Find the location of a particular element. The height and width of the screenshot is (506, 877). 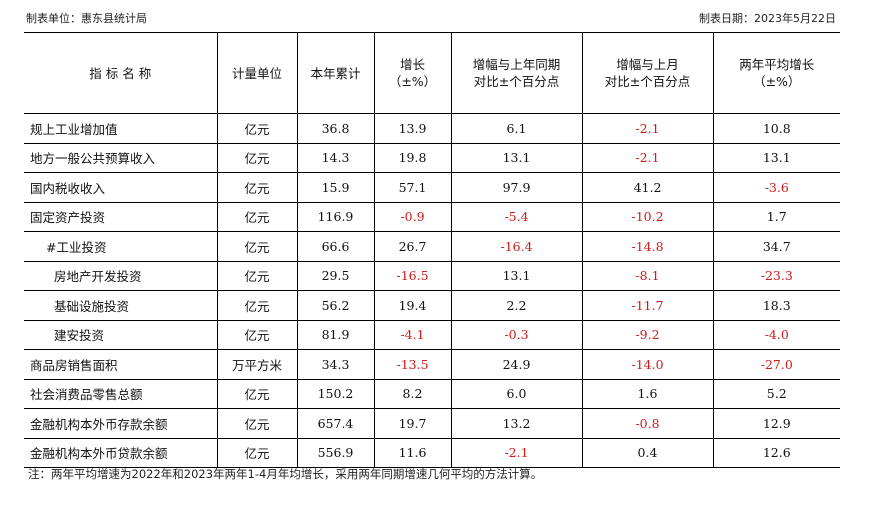

two-year-avg-value: -27.0 is located at coordinates (776, 364).